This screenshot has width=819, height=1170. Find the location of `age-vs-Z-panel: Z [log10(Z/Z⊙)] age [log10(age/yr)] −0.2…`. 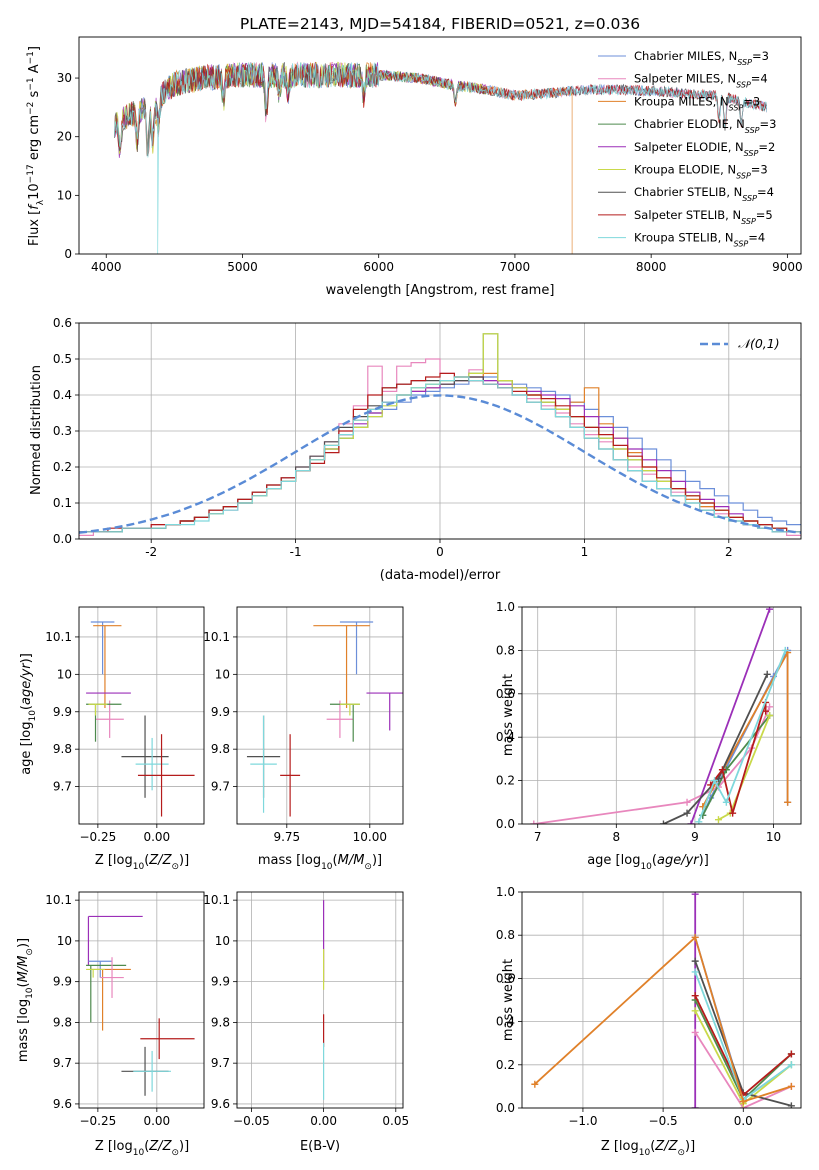

age-vs-Z-panel: Z [log10(Z/Z⊙)] age [log10(age/yr)] −0.2… is located at coordinates (112, 739).